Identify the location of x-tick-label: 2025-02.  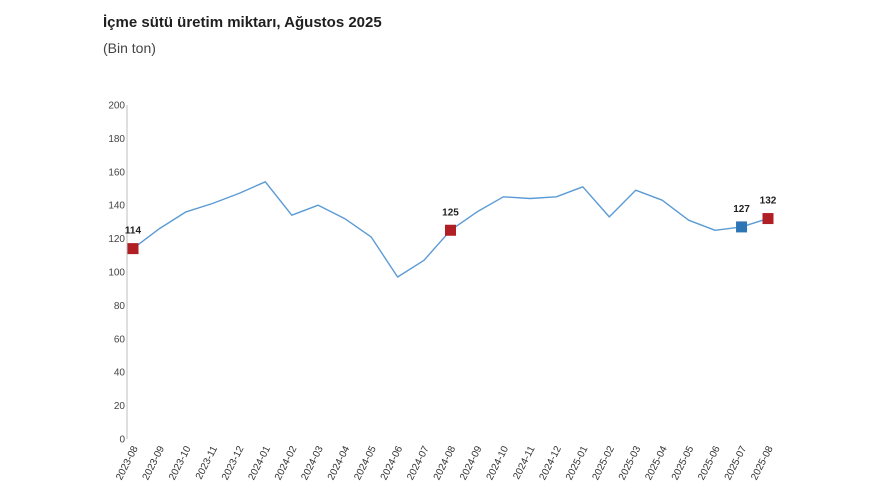
(603, 463).